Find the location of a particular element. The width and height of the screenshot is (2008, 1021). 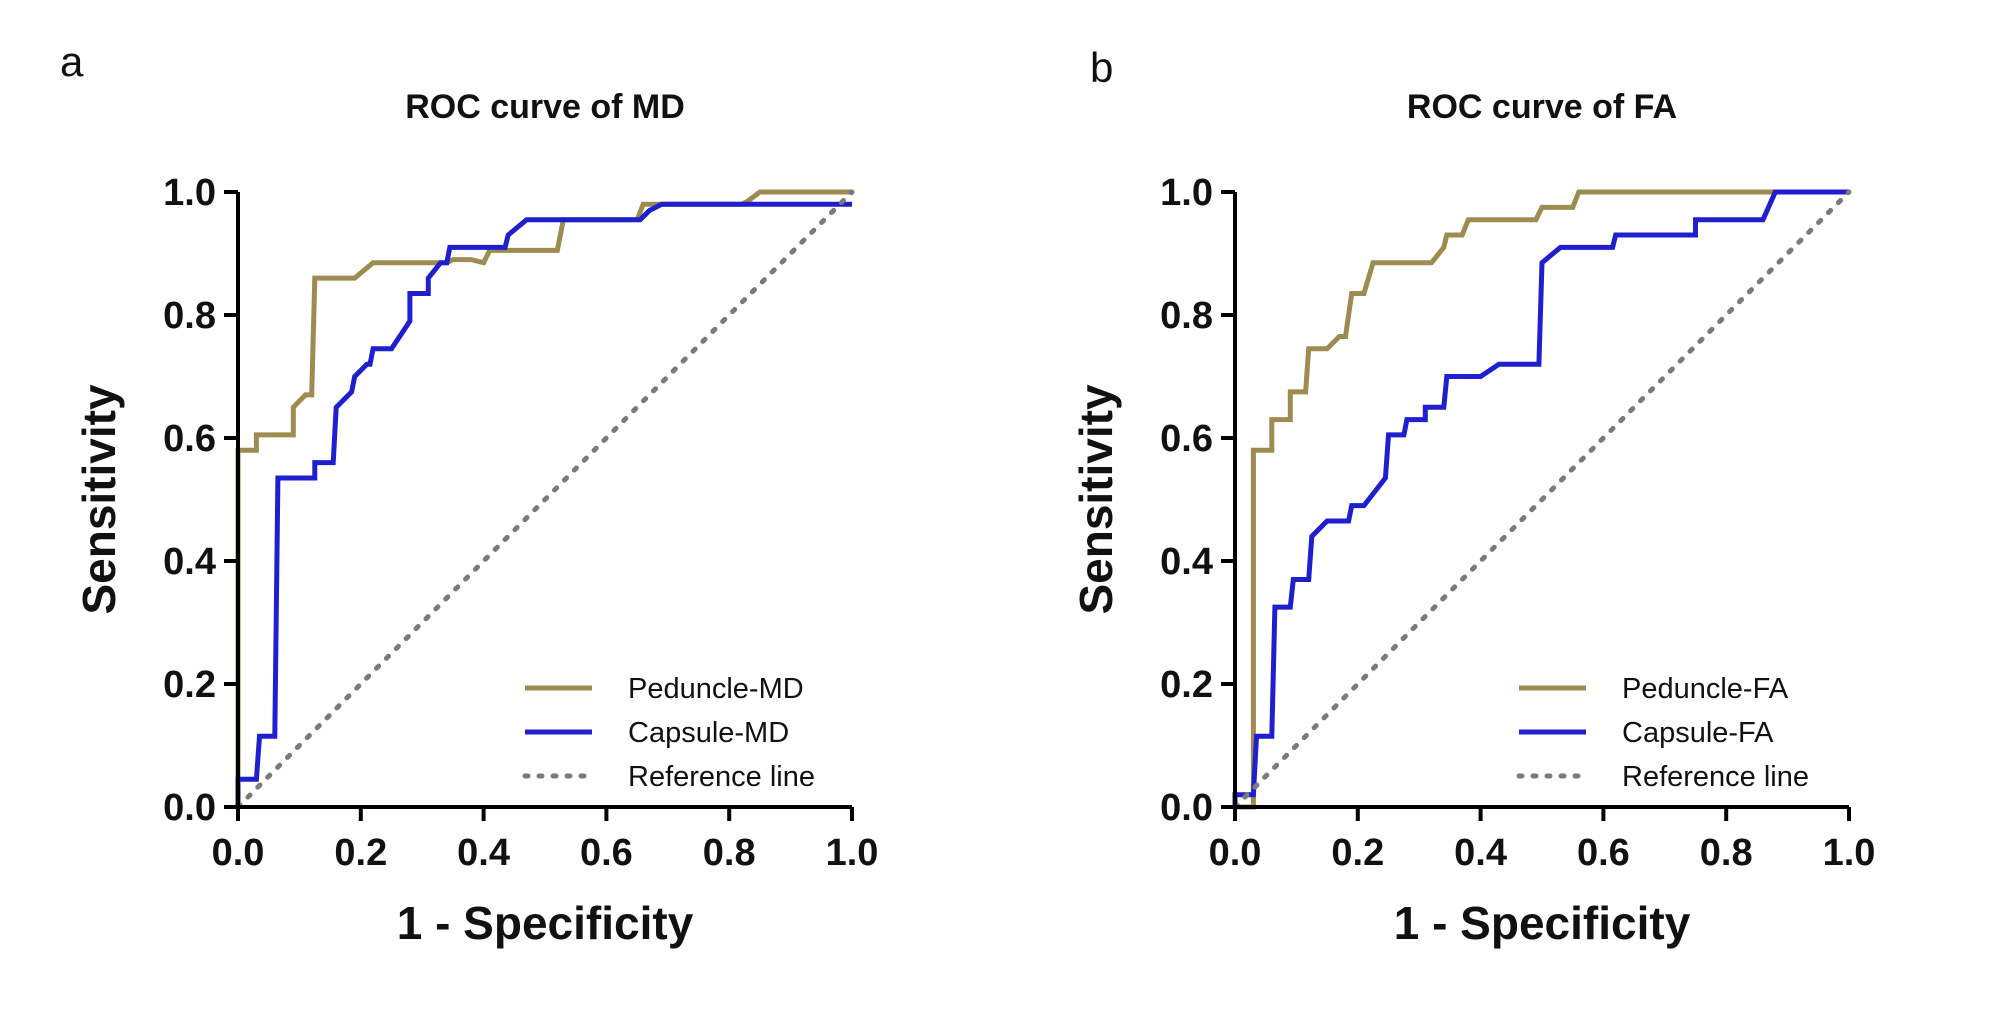

panel-label-b: b is located at coordinates (1102, 67).